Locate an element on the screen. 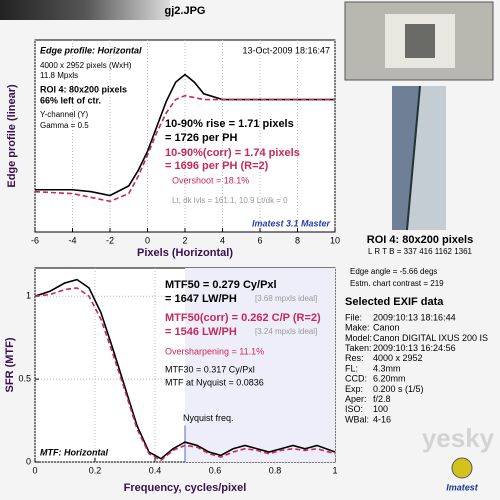 Image resolution: width=500 pixels, height=500 pixels. edge-strip is located at coordinates (85, 10).